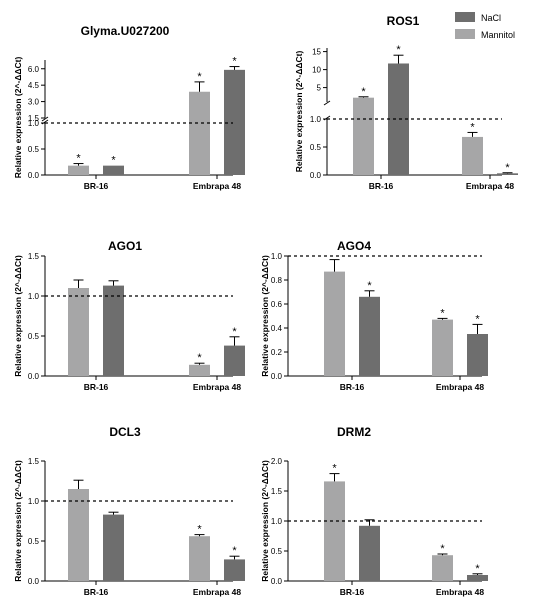 The image size is (550, 604). Describe the element at coordinates (465, 17) in the screenshot. I see `legend-swatch-nacl` at that location.